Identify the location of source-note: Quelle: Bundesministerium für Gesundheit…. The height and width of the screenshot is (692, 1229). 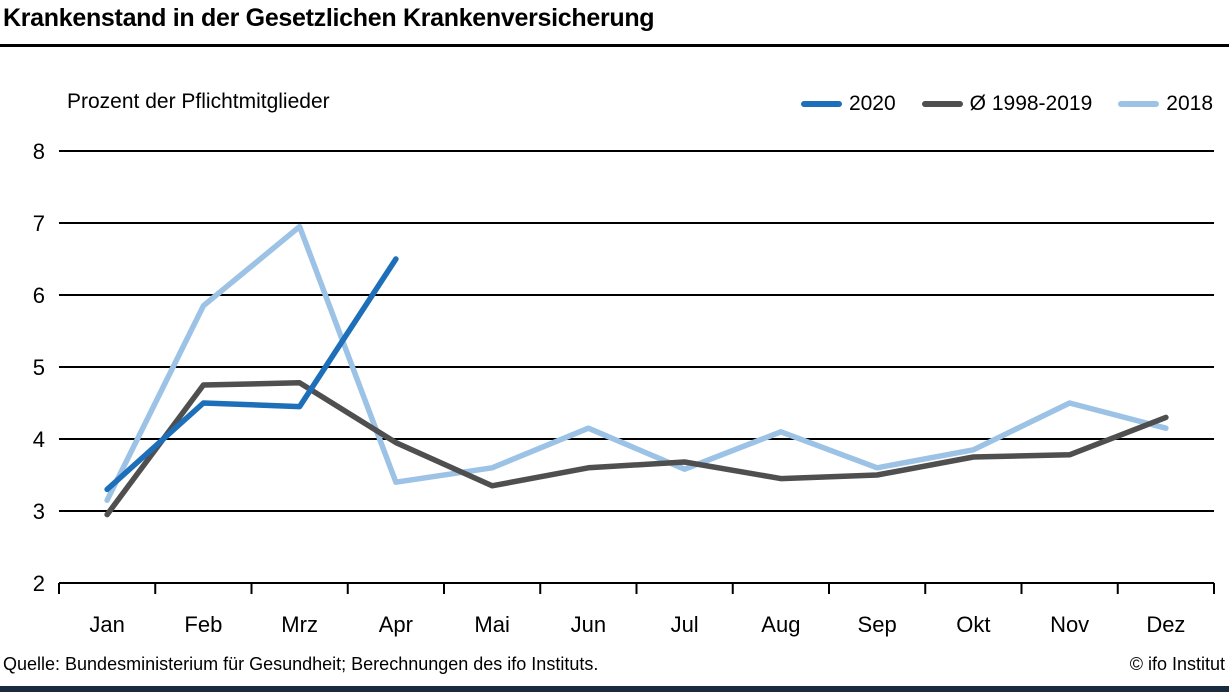
(301, 664).